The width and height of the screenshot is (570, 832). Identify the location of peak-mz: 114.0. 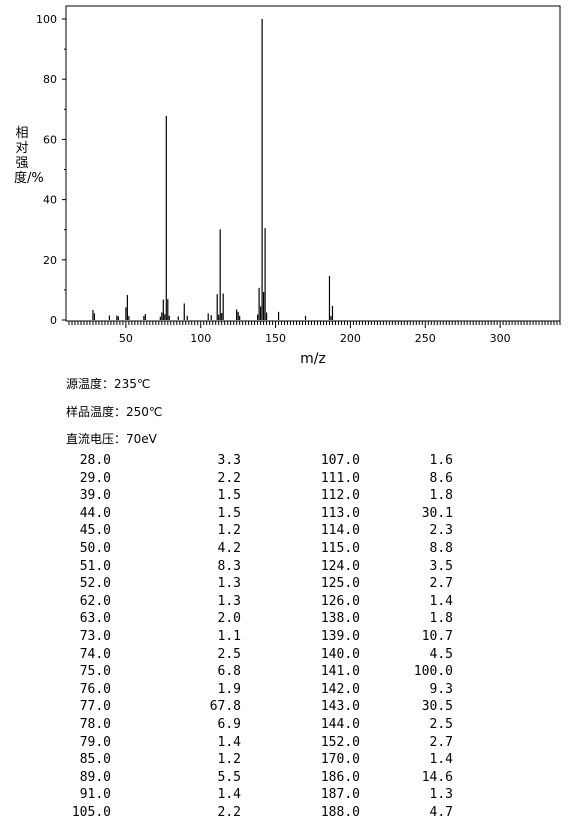
(340, 531).